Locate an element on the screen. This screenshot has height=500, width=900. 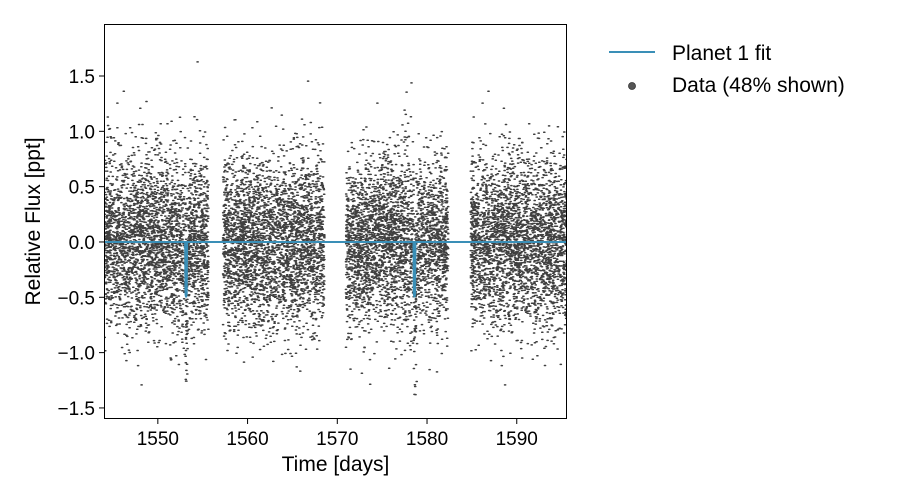
legend-label-data: Data (48% shown) is located at coordinates (758, 85).